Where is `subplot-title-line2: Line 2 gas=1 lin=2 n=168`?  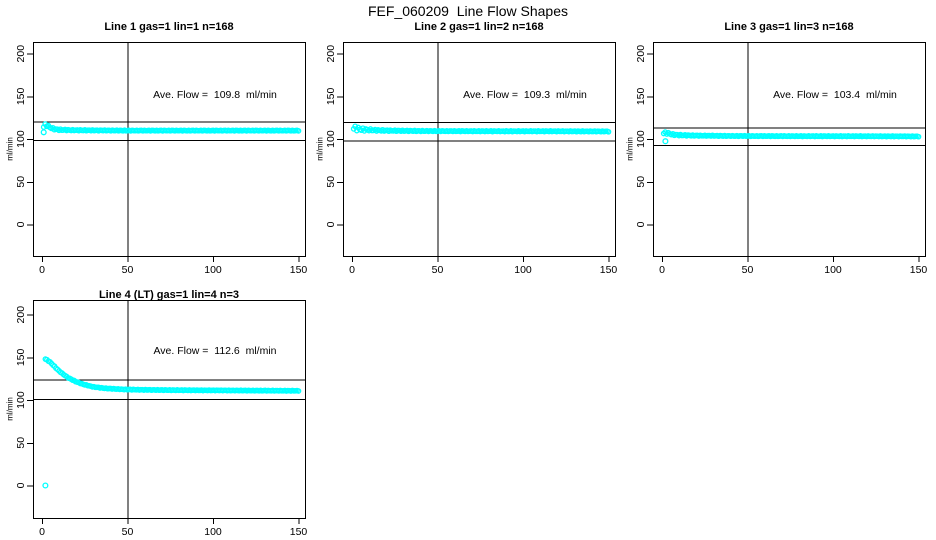
subplot-title-line2: Line 2 gas=1 lin=2 n=168 is located at coordinates (479, 27).